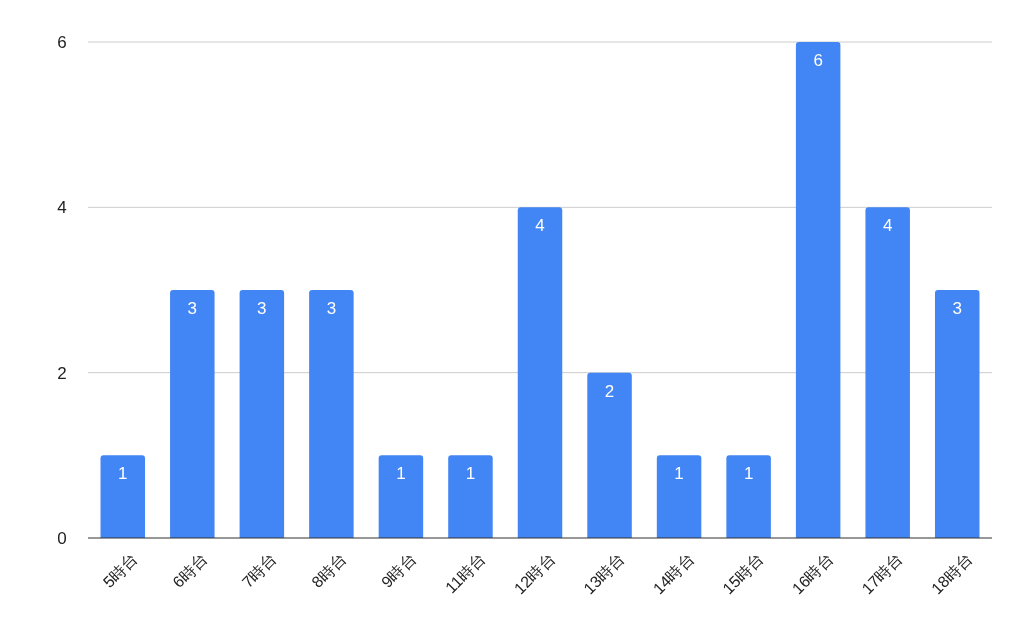  Describe the element at coordinates (62, 42) in the screenshot. I see `y-tick-label: 6` at that location.